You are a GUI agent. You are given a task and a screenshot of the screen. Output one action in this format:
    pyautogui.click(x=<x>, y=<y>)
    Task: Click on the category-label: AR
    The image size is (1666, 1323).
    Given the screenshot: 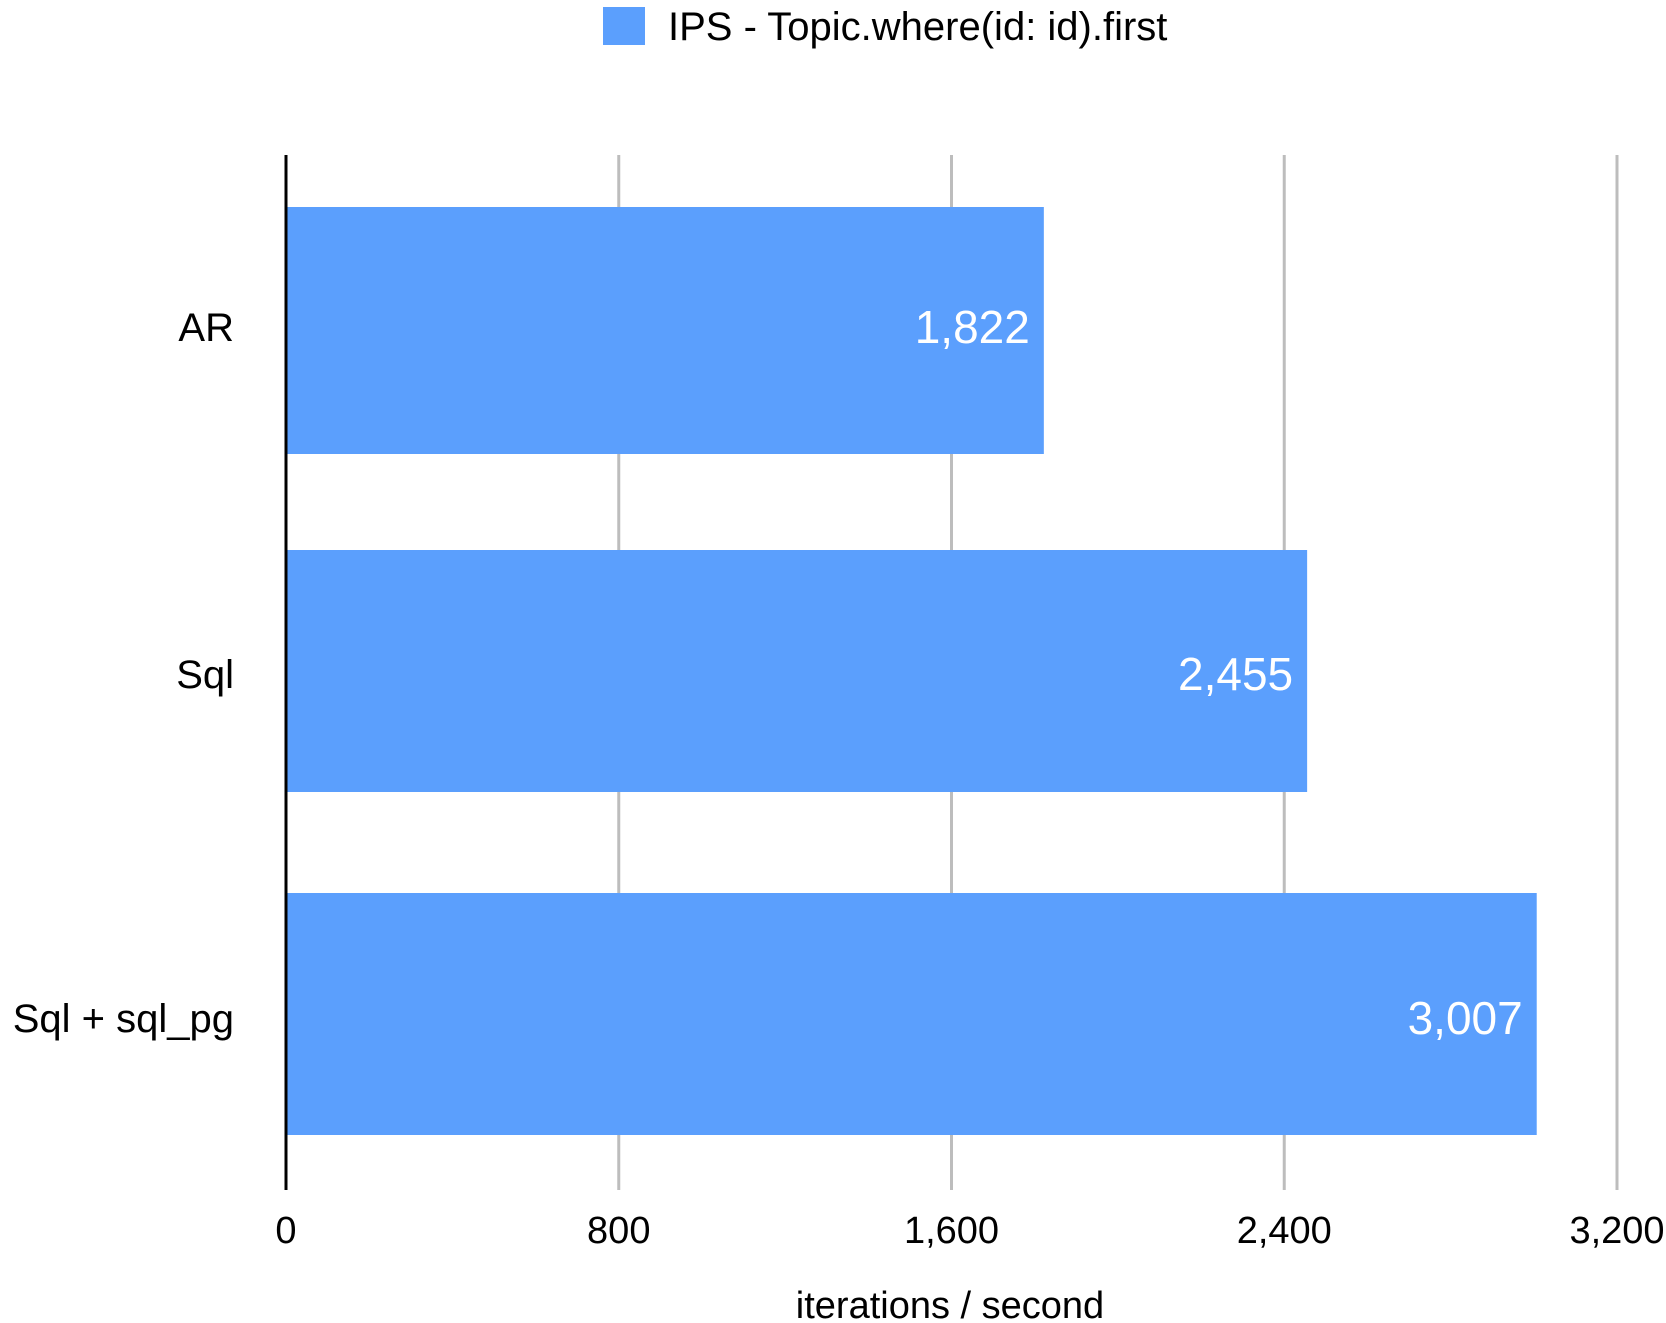 What is the action you would take?
    pyautogui.click(x=206, y=328)
    